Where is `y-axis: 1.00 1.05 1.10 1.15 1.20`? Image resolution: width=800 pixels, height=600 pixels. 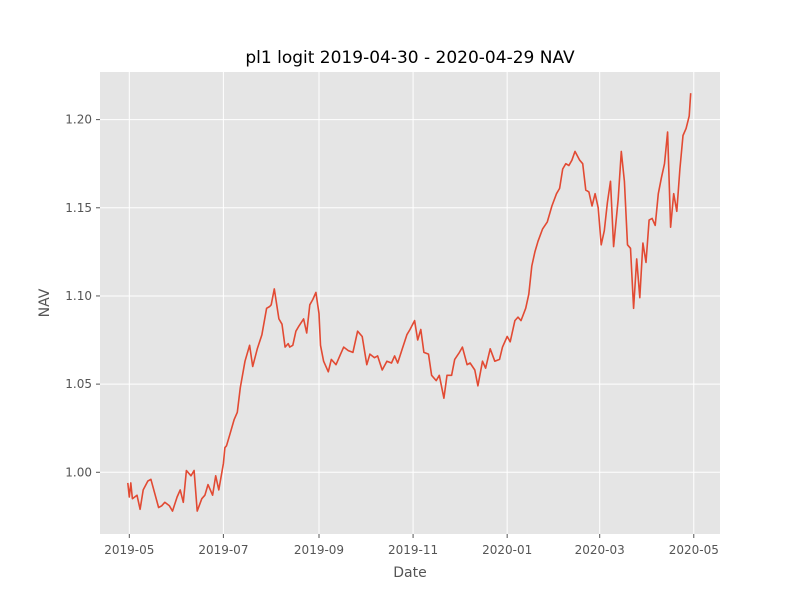 y-axis: 1.00 1.05 1.10 1.15 1.20 is located at coordinates (82, 296).